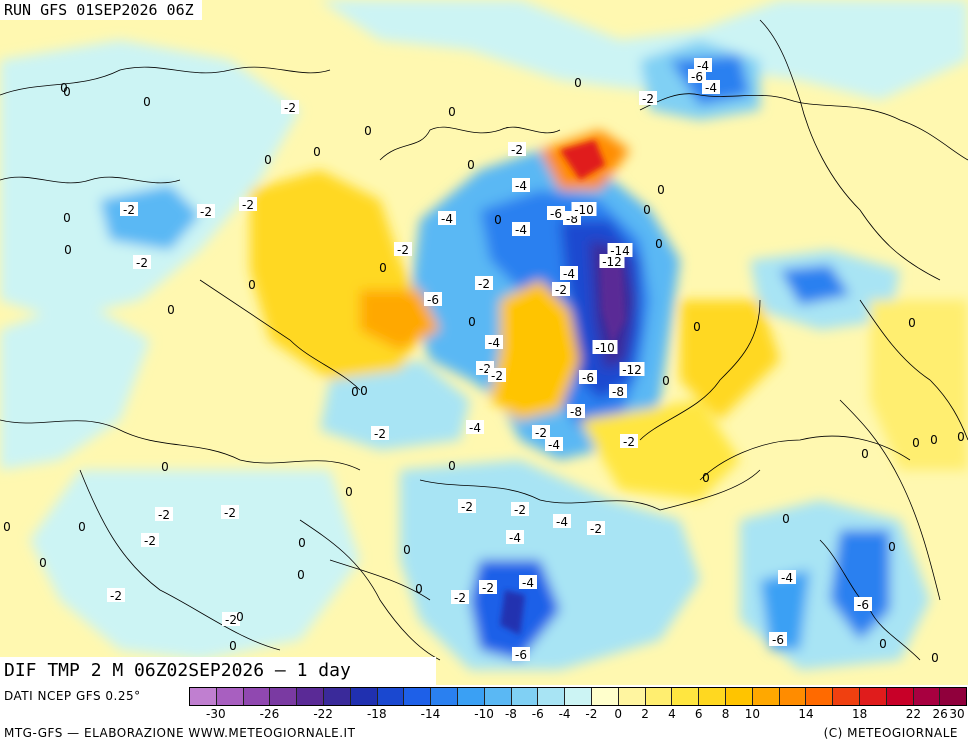  Describe the element at coordinates (376, 714) in the screenshot. I see `legend-tick-label: -18` at that location.